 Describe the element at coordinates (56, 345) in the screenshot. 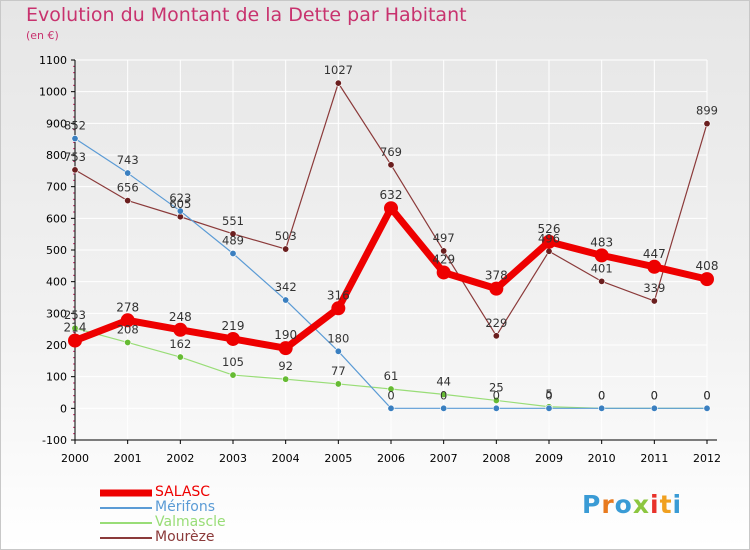

I see `y-tick-label: 200` at that location.